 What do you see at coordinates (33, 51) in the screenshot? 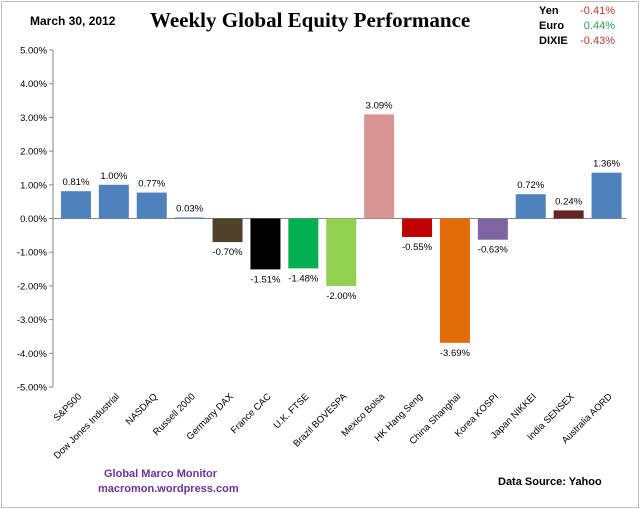
I see `y-tick-label: 5.00%` at bounding box center [33, 51].